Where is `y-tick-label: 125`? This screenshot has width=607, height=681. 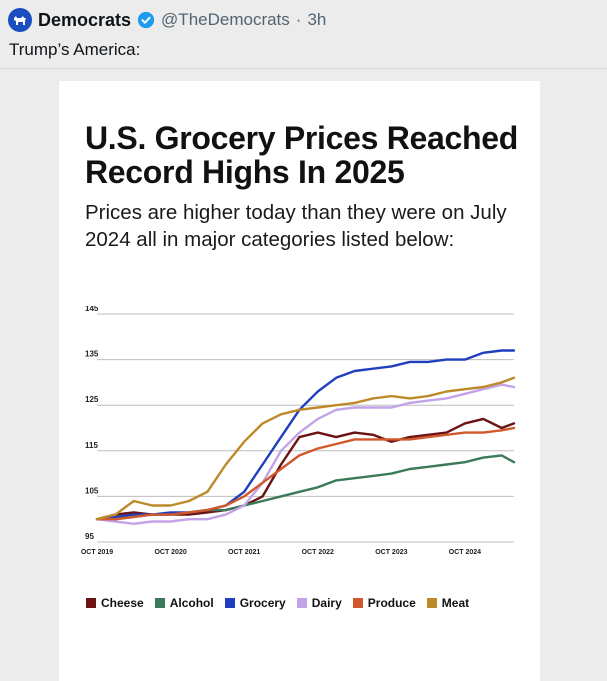
y-tick-label: 125 is located at coordinates (92, 399).